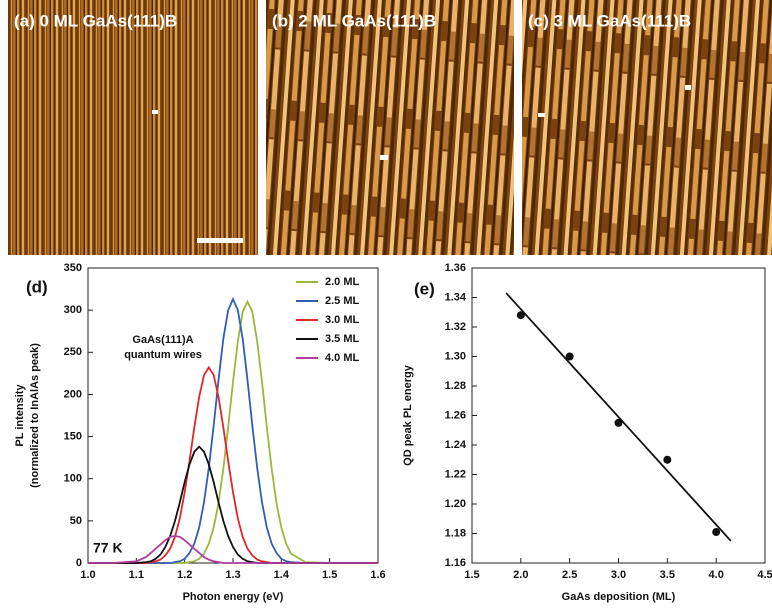 This screenshot has width=772, height=609. I want to click on y-tick-label: 0, so click(79, 563).